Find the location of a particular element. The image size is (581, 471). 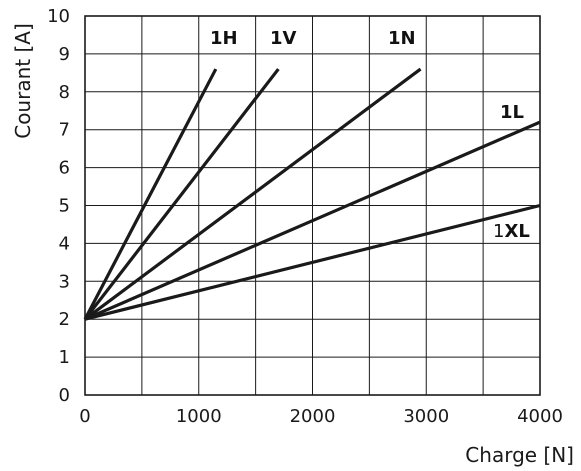

x-tick-label: 4000 is located at coordinates (540, 416).